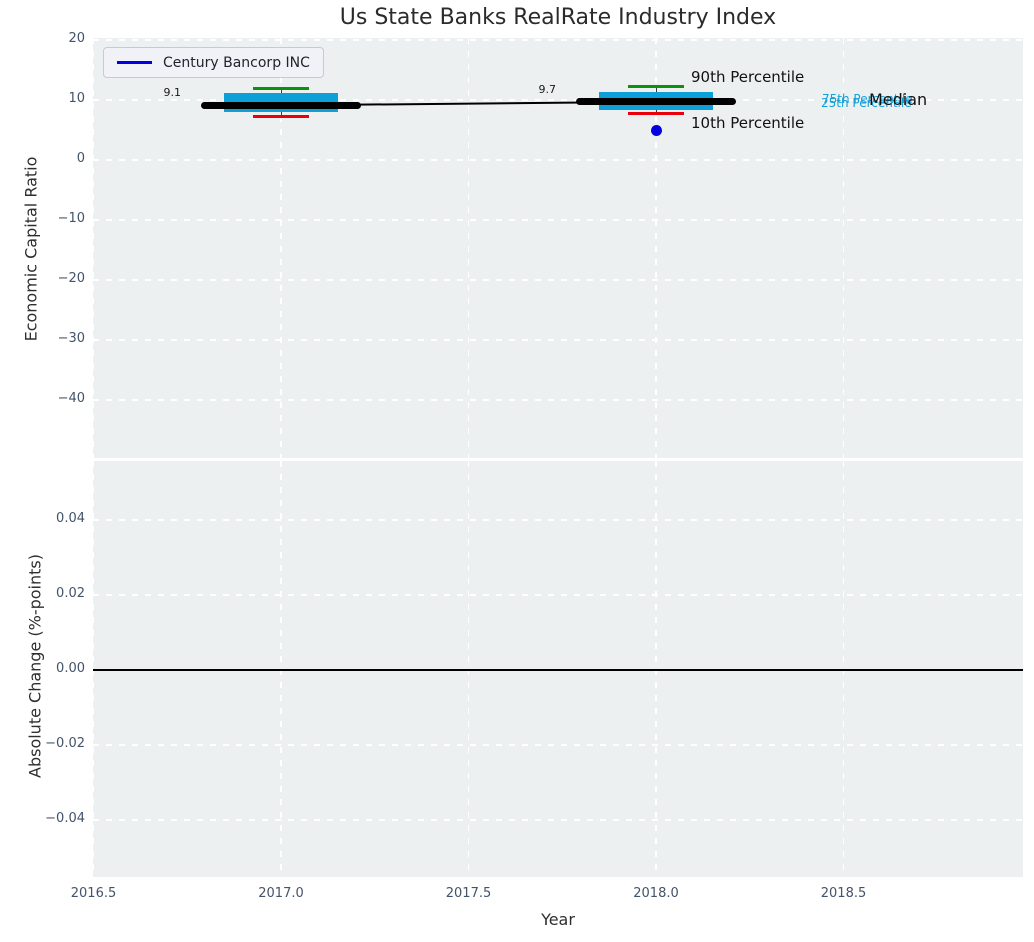 Image resolution: width=1034 pixels, height=942 pixels. I want to click on x-tick-label: 2016.5, so click(93, 893).